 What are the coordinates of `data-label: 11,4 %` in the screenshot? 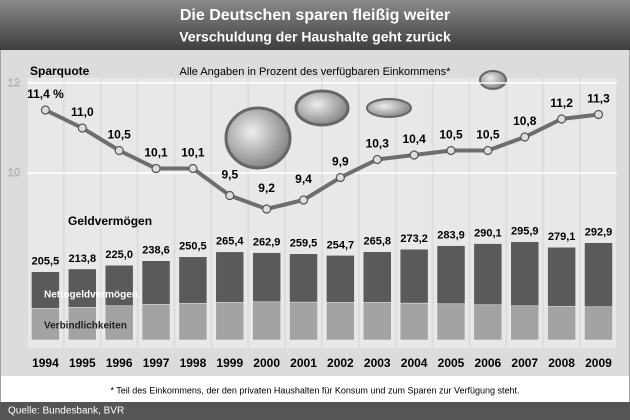 It's located at (45, 94).